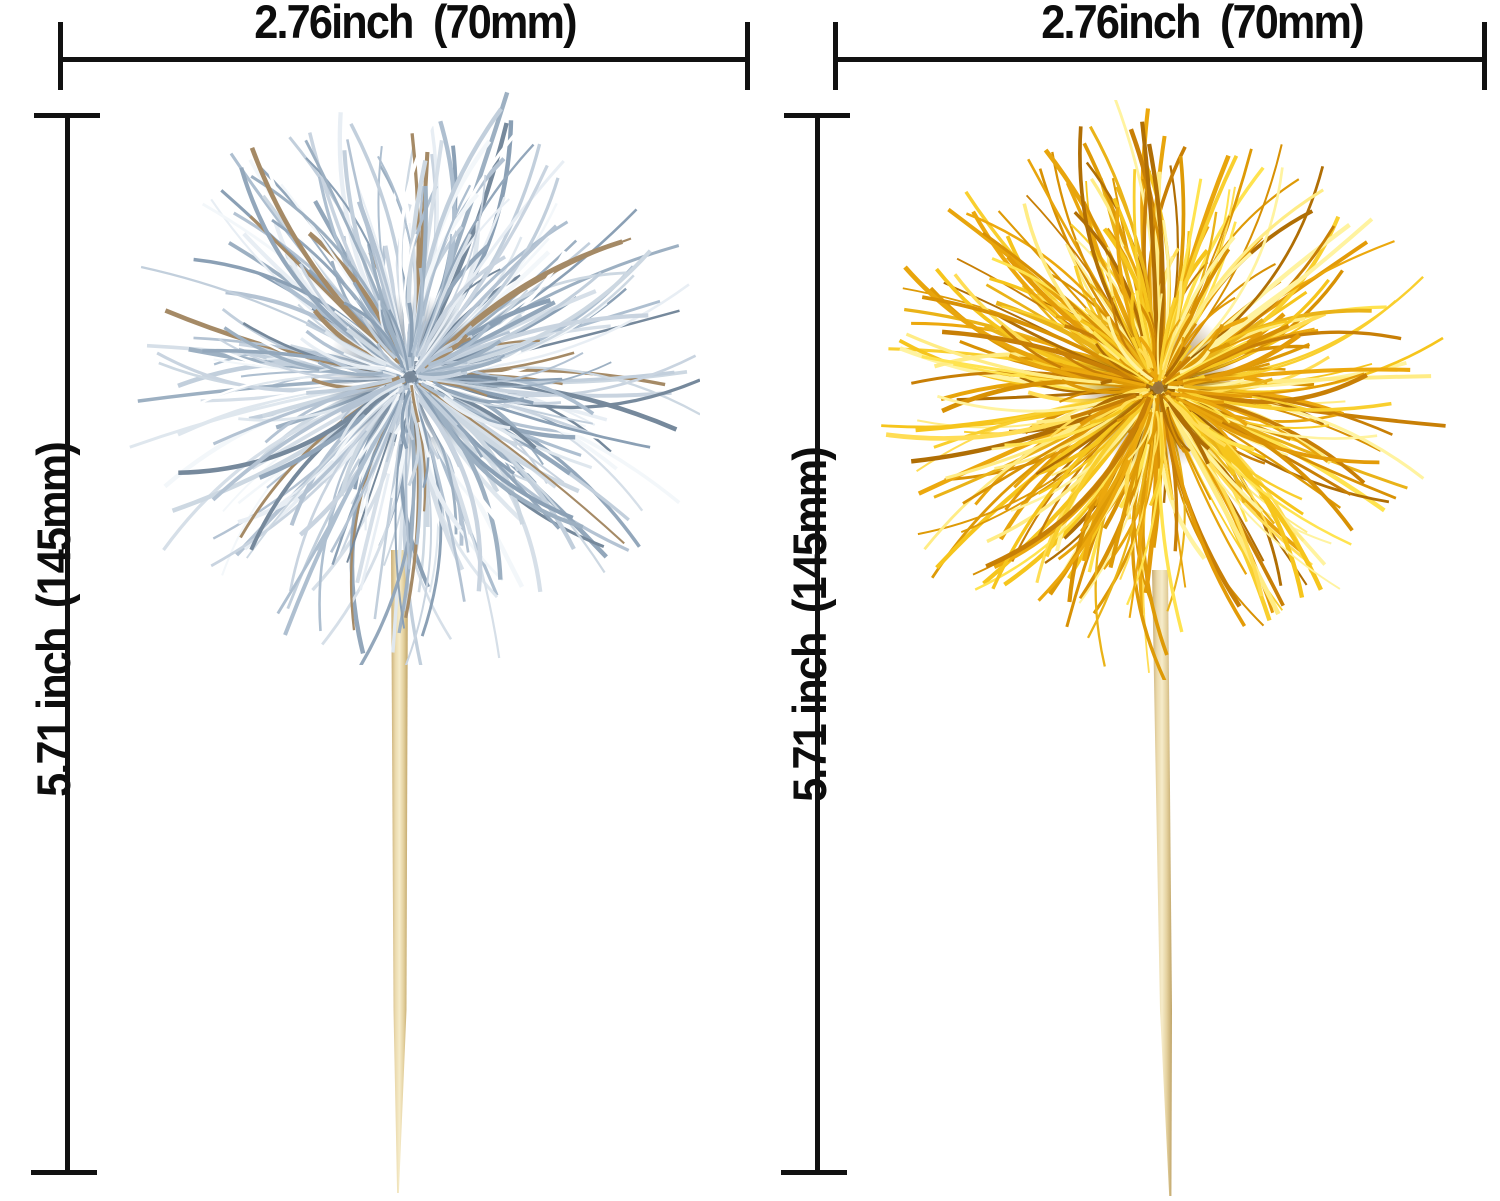 This screenshot has height=1201, width=1500. What do you see at coordinates (67, 644) in the screenshot?
I see `silver-height-dimension-line` at bounding box center [67, 644].